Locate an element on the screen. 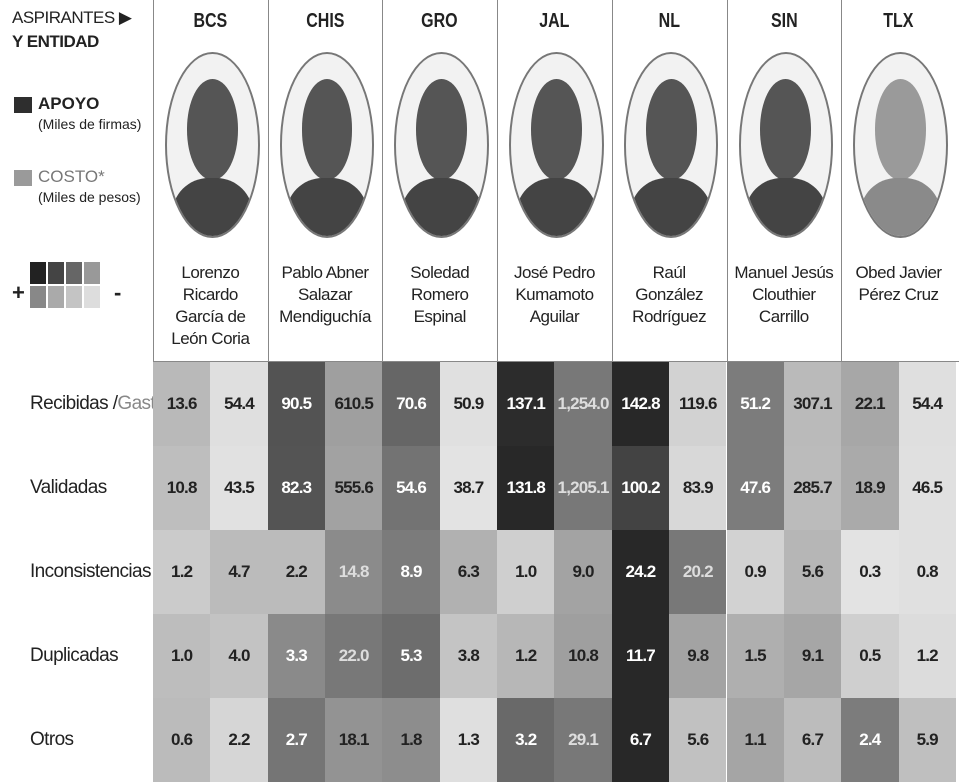 Image resolution: width=959 pixels, height=782 pixels. legend-costo: COSTO* is located at coordinates (71, 176).